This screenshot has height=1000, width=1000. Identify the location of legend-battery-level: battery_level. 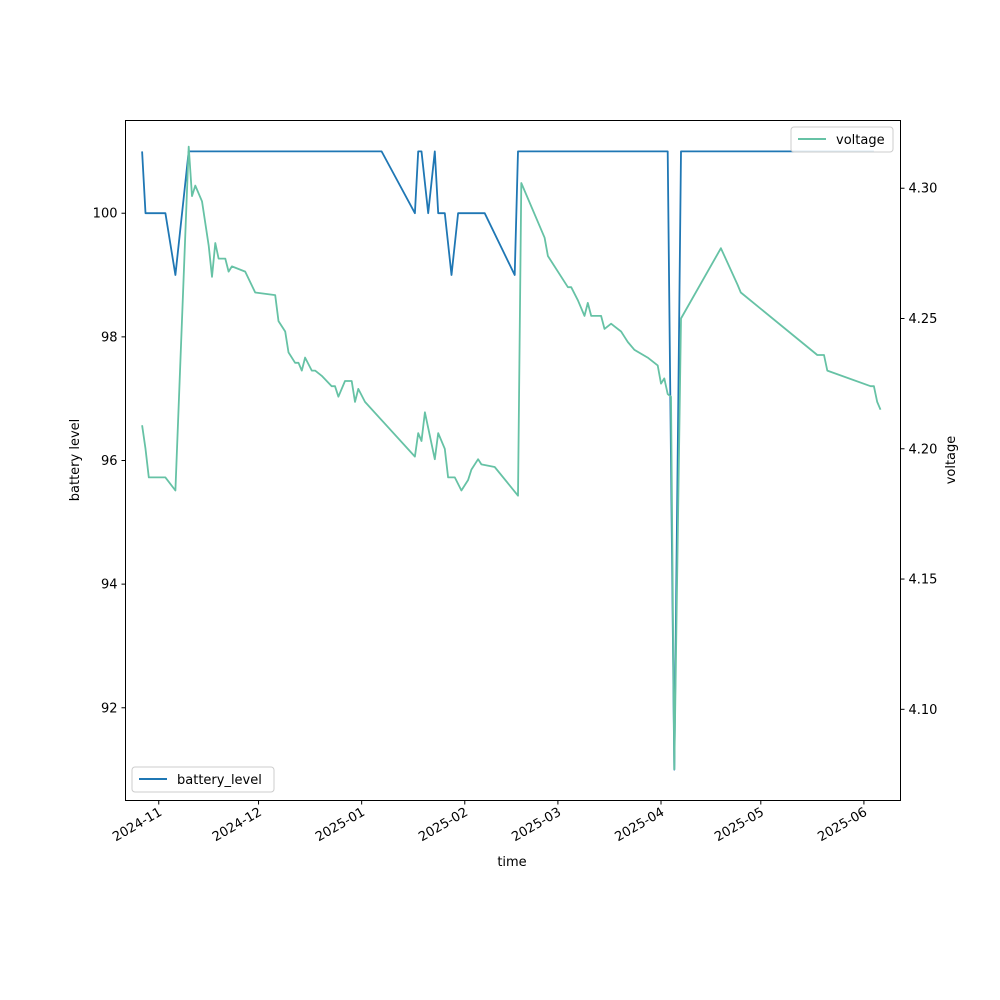
(203, 779).